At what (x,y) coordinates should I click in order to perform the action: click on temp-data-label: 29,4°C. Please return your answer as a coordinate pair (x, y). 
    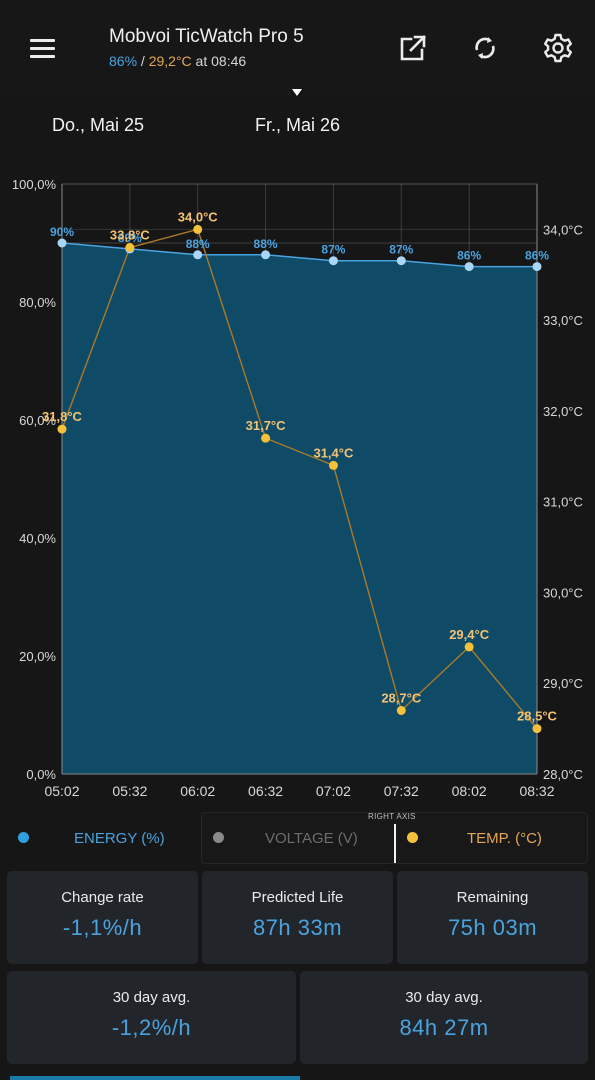
    Looking at the image, I should click on (469, 634).